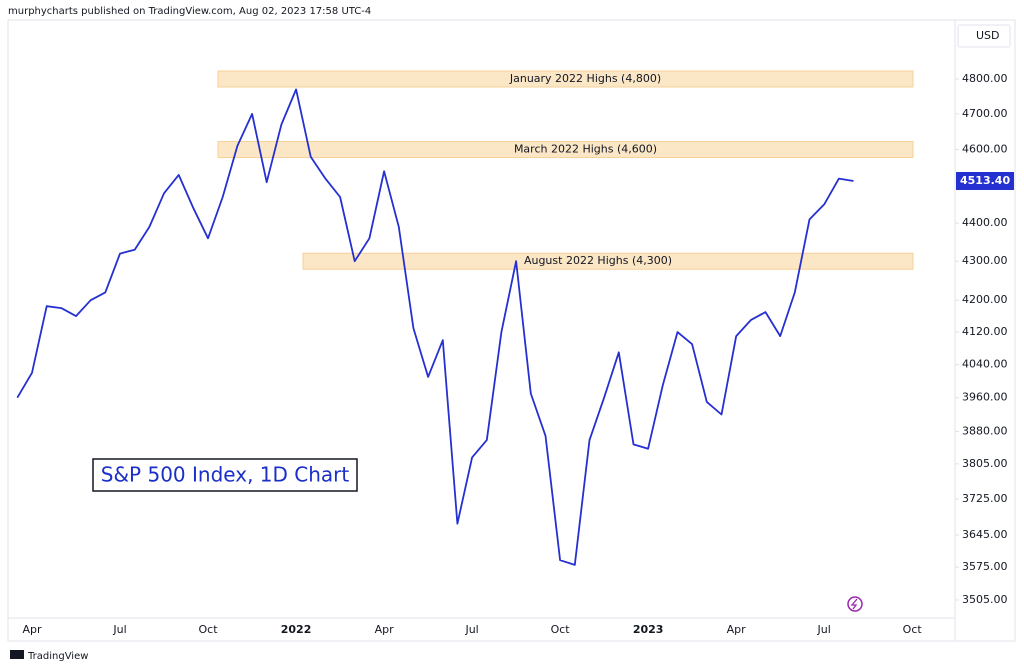 This screenshot has height=669, width=1024. I want to click on y-tick-label: 3725.00, so click(985, 498).